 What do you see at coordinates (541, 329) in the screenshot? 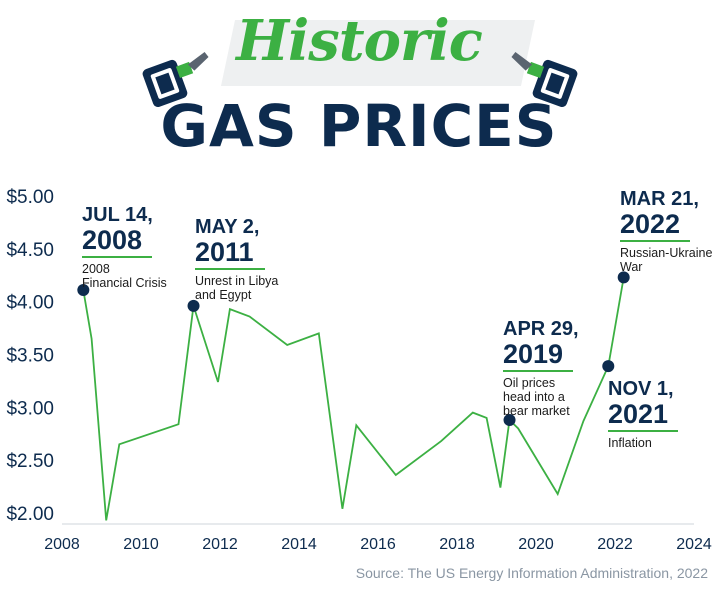
I see `annotation-date: APR 29,` at bounding box center [541, 329].